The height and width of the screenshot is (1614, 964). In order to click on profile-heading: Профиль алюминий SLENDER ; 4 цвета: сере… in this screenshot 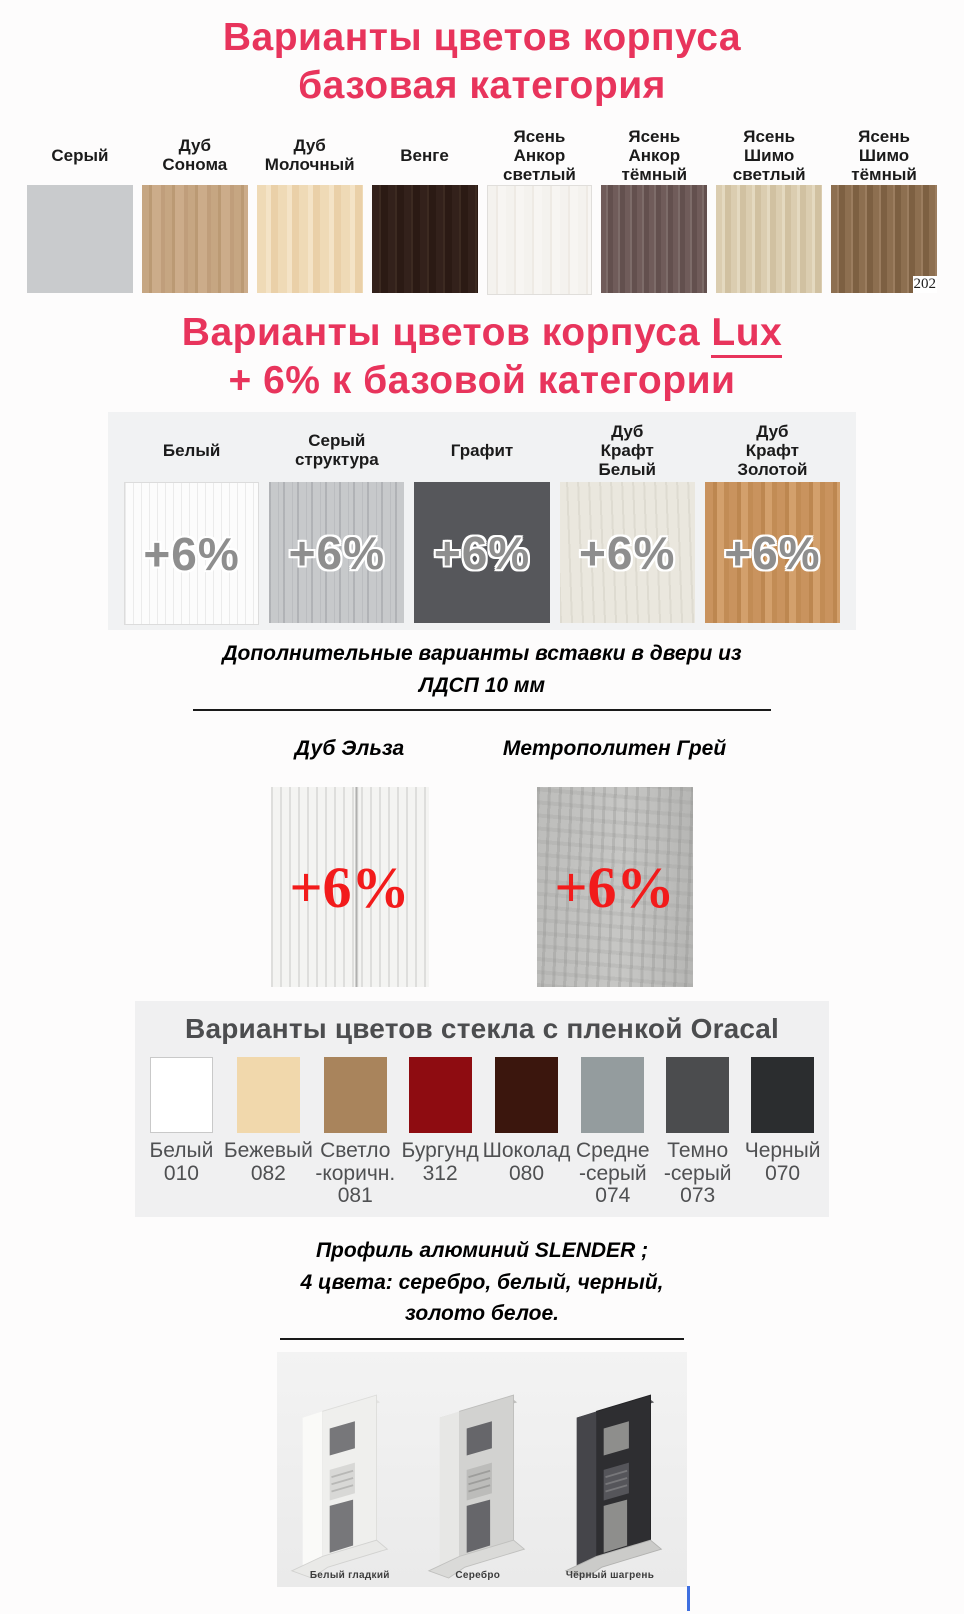, I will do `click(482, 1282)`.